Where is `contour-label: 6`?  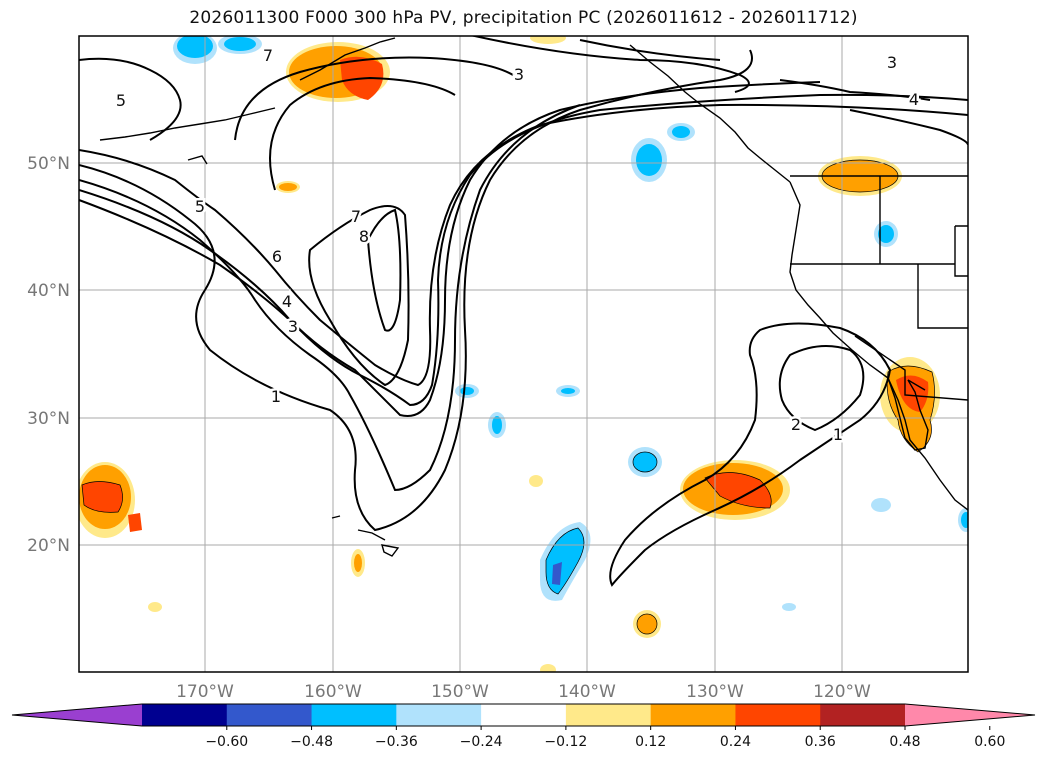
contour-label: 6 is located at coordinates (277, 256).